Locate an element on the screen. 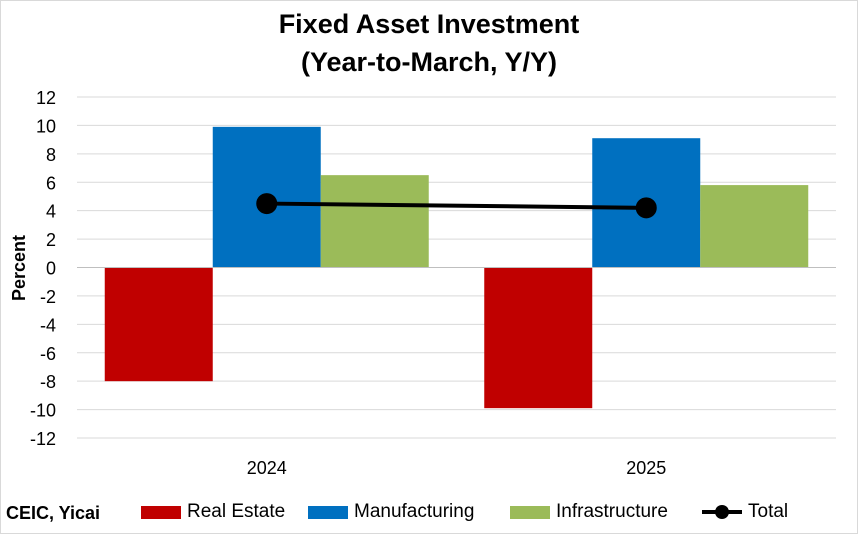 The width and height of the screenshot is (858, 534). legend-swatch-total is located at coordinates (722, 512).